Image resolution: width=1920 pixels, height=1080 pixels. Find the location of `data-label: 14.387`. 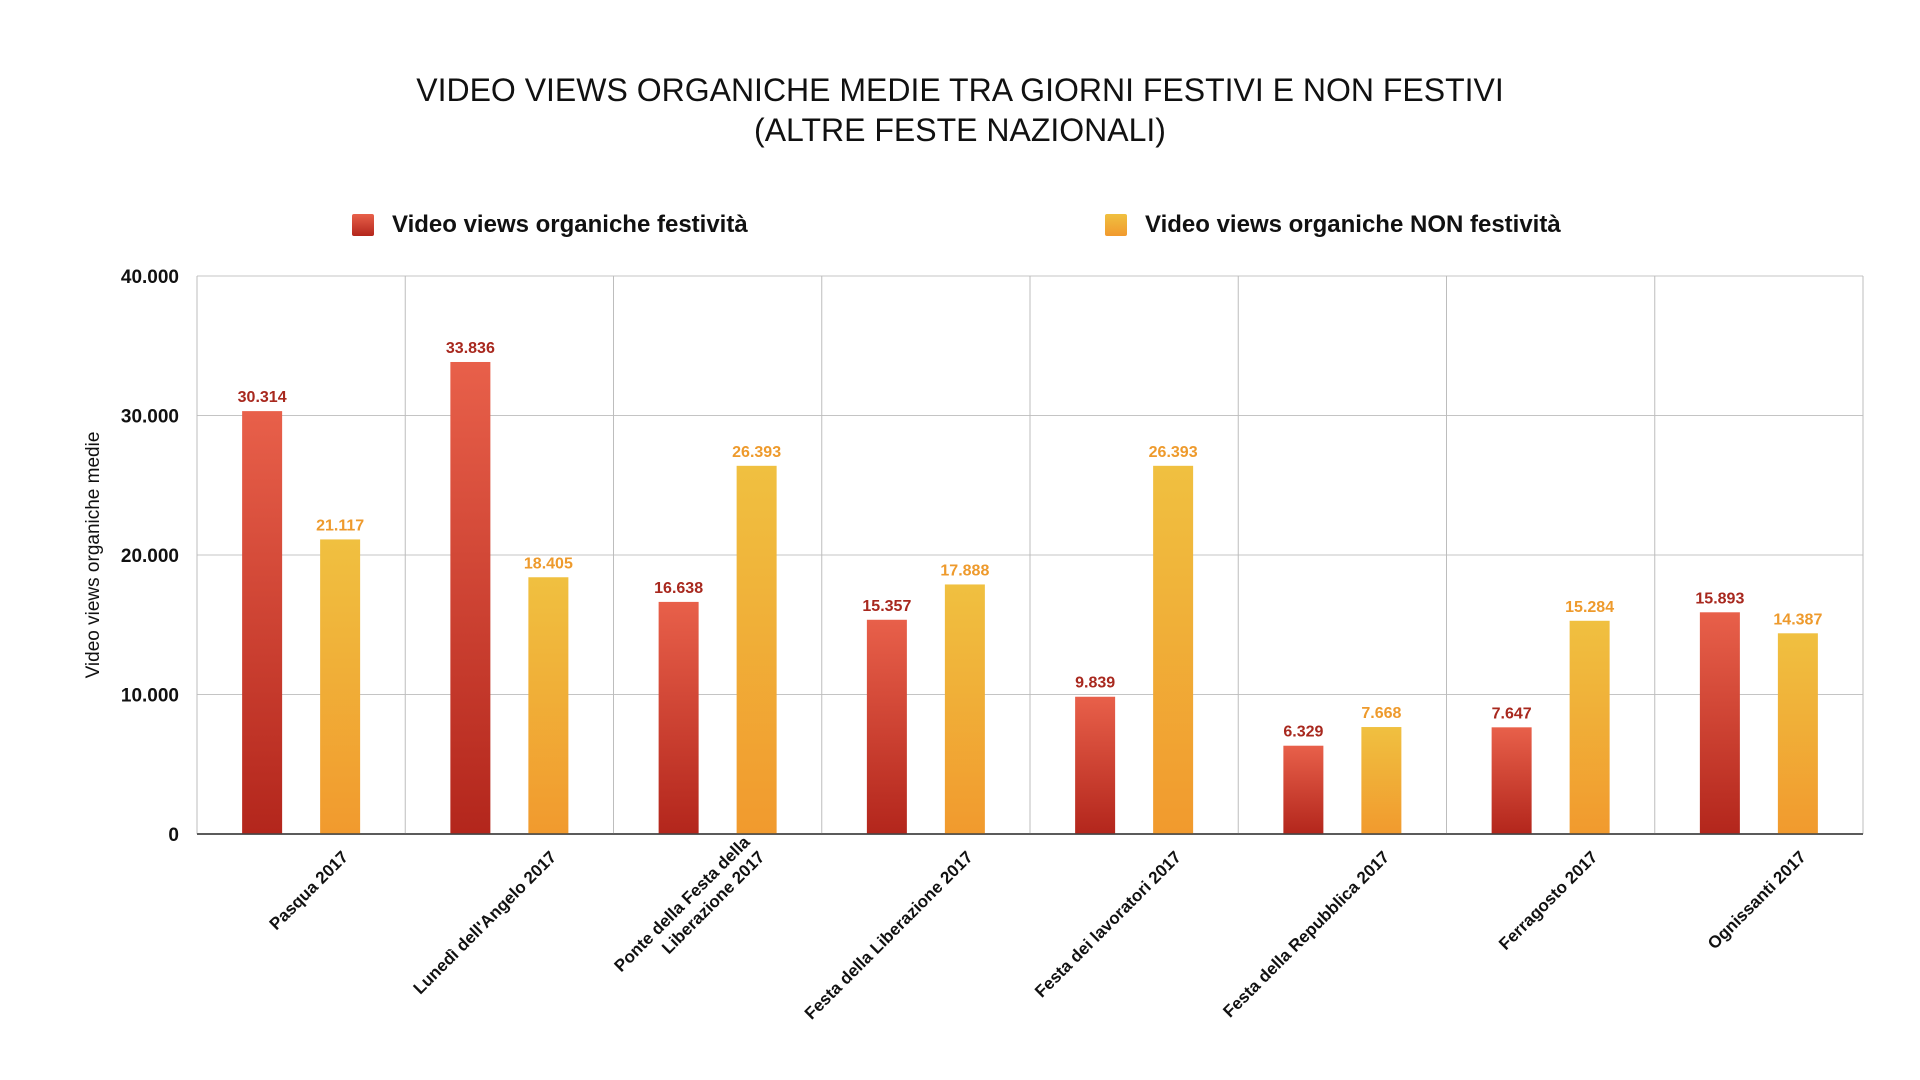

data-label: 14.387 is located at coordinates (1797, 619).